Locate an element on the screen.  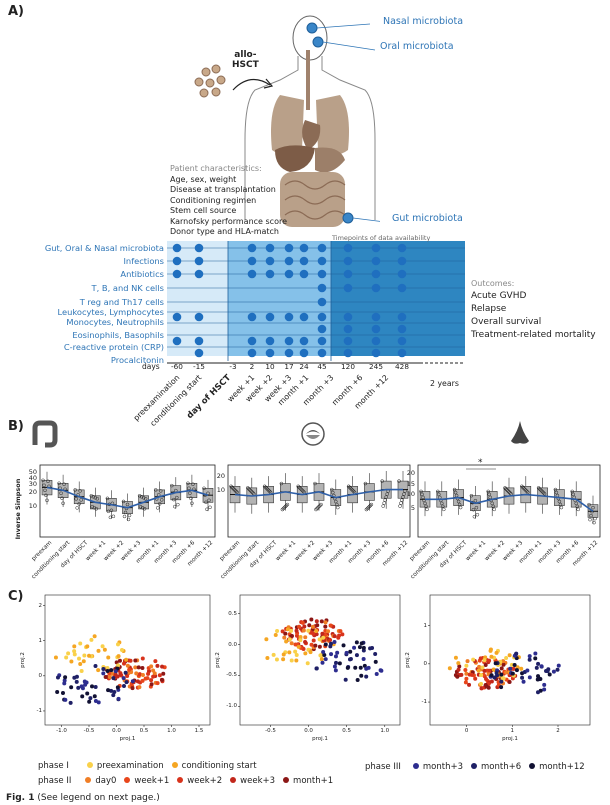
timeline-day-tick: 120 is located at coordinates (348, 366).